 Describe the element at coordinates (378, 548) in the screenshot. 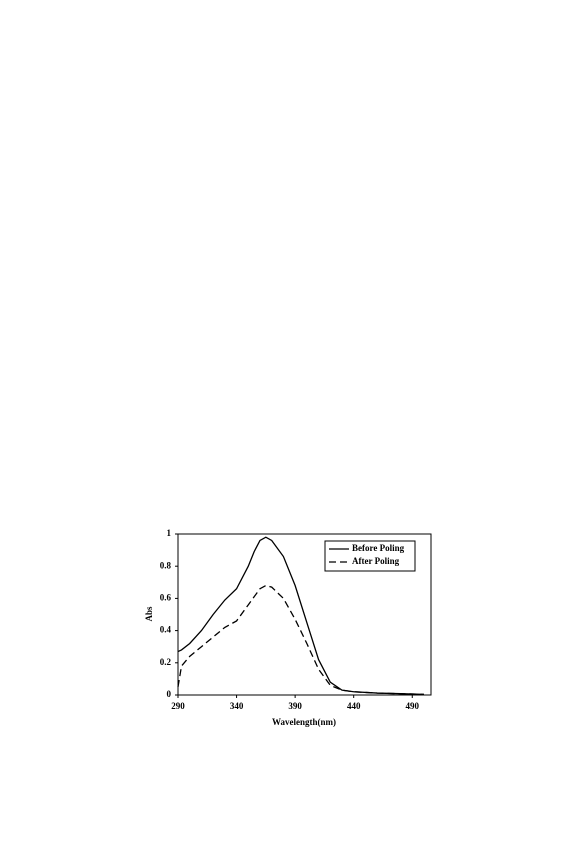

I see `legend-label: Before Poling` at that location.